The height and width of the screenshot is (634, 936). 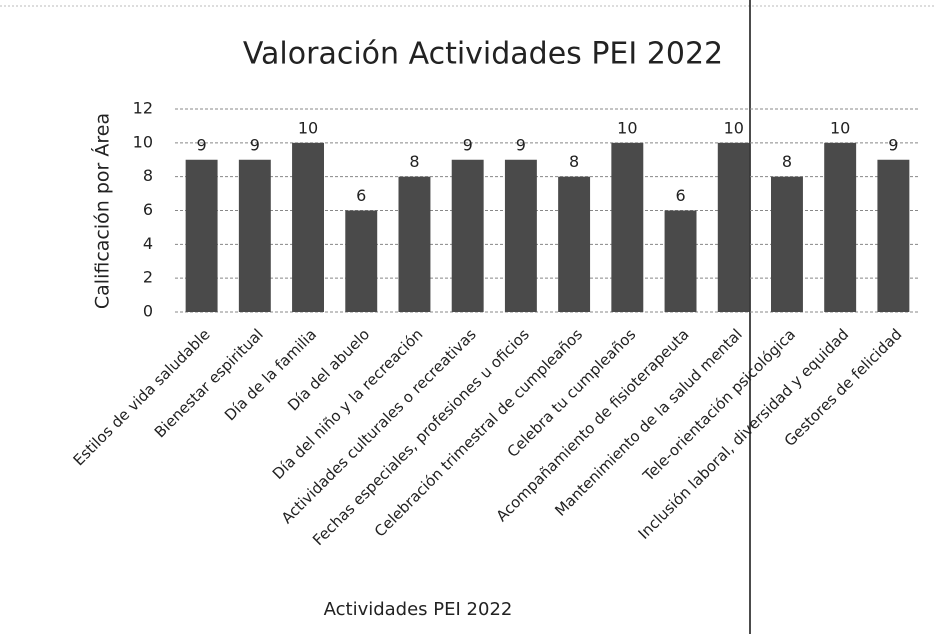 What do you see at coordinates (148, 243) in the screenshot?
I see `y-tick-label: 4` at bounding box center [148, 243].